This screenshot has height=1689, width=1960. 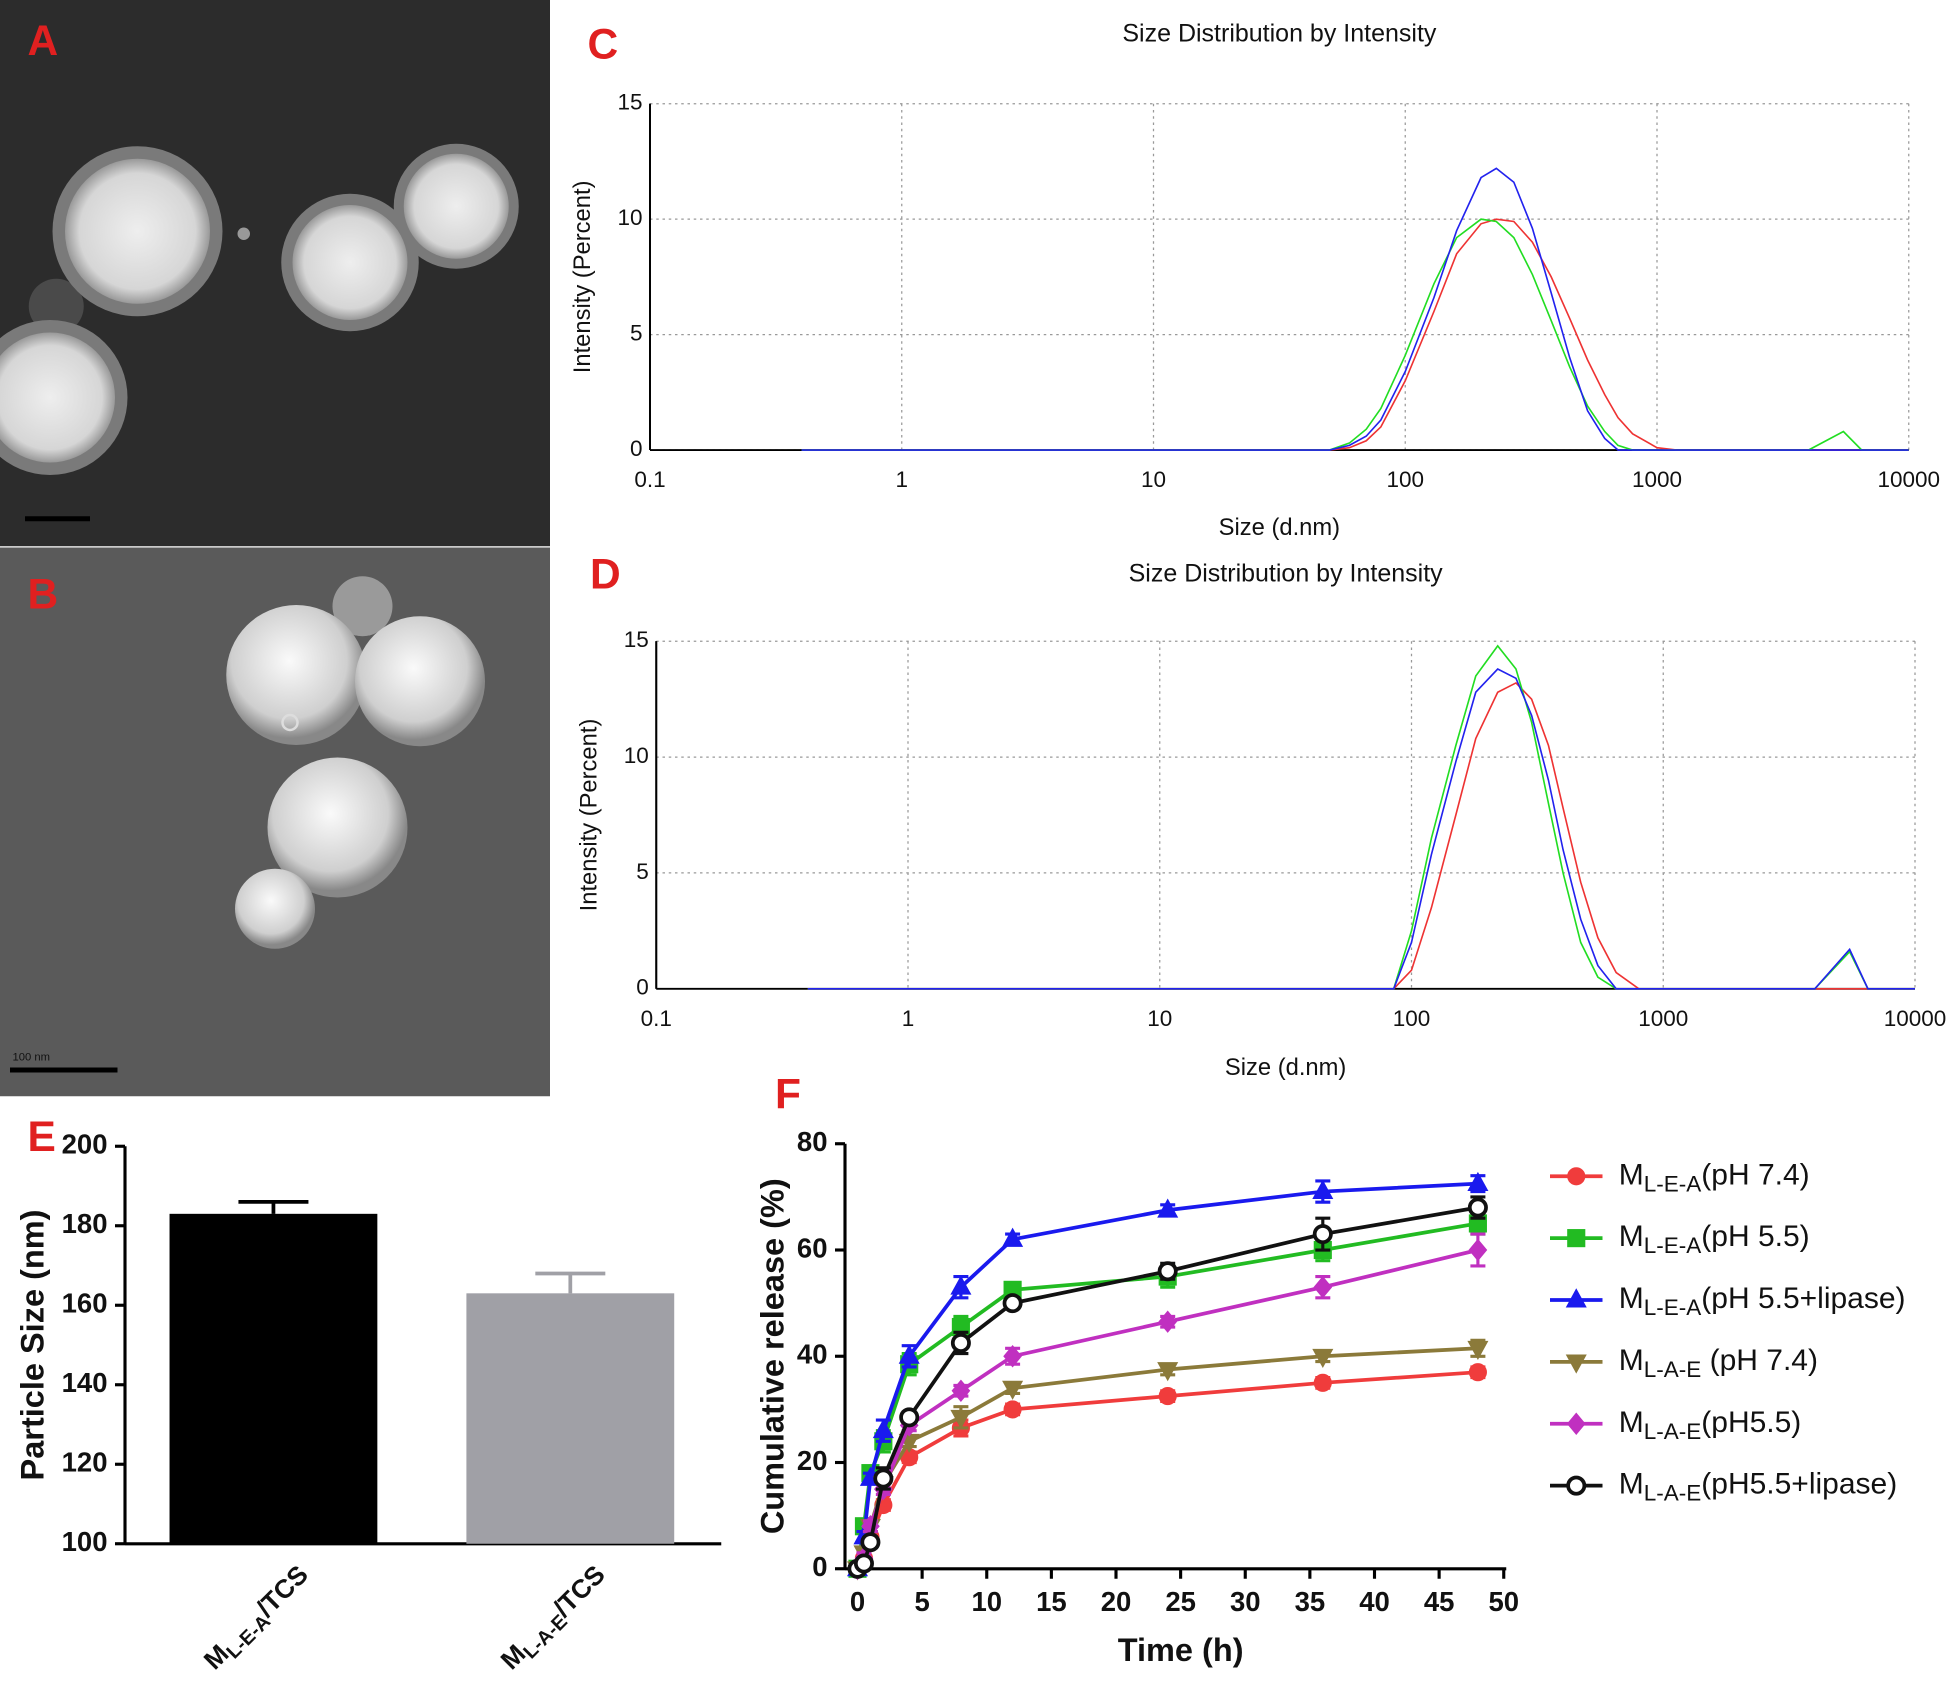 I want to click on x-tick-label: 25, so click(x=1180, y=1601).